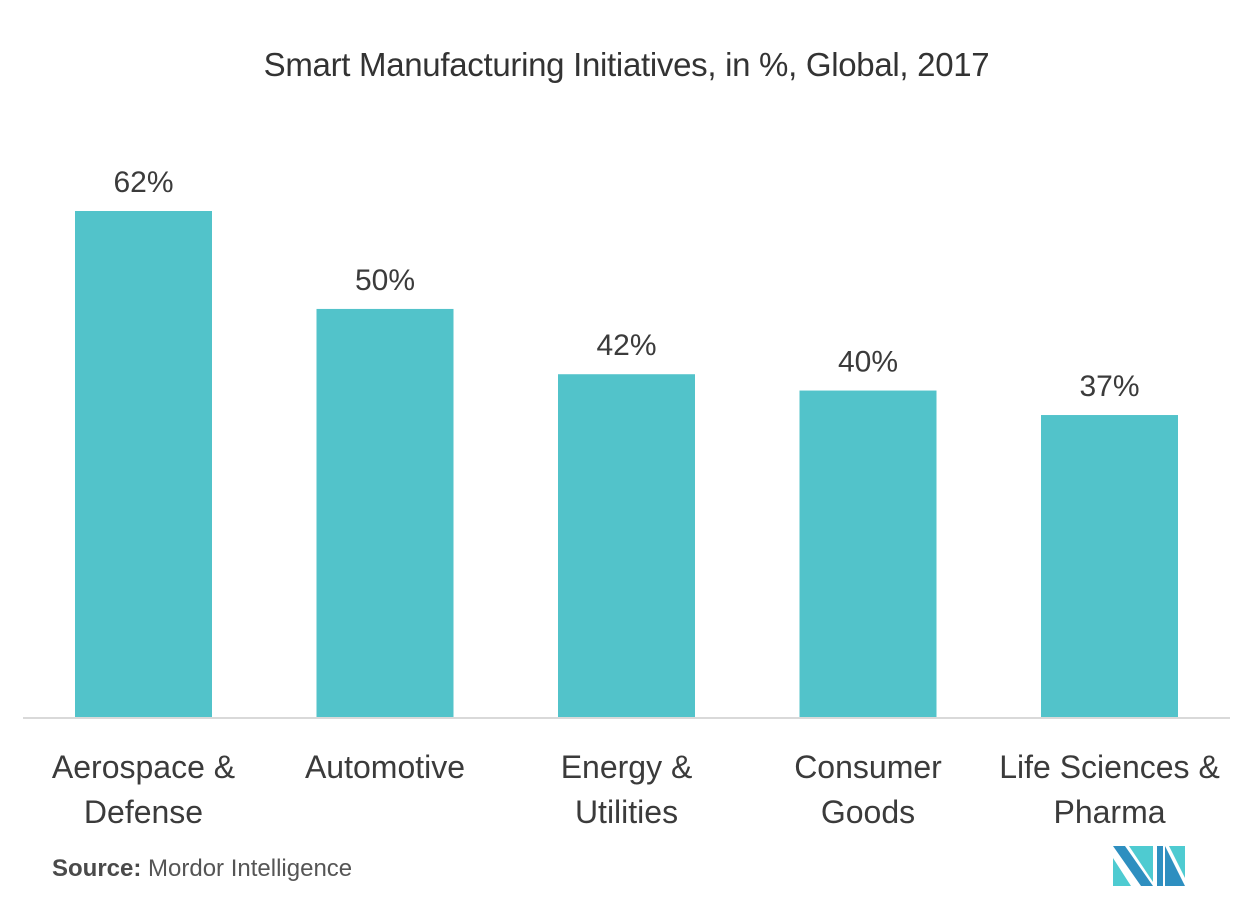  I want to click on data-label: 42%, so click(626, 345).